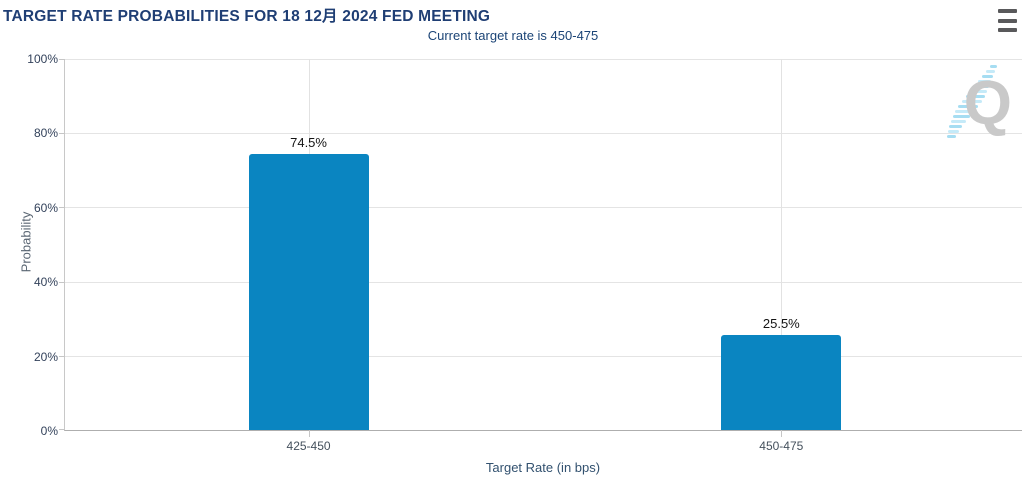 This screenshot has height=484, width=1026. I want to click on y-tick-label-0: 0%, so click(49, 431).